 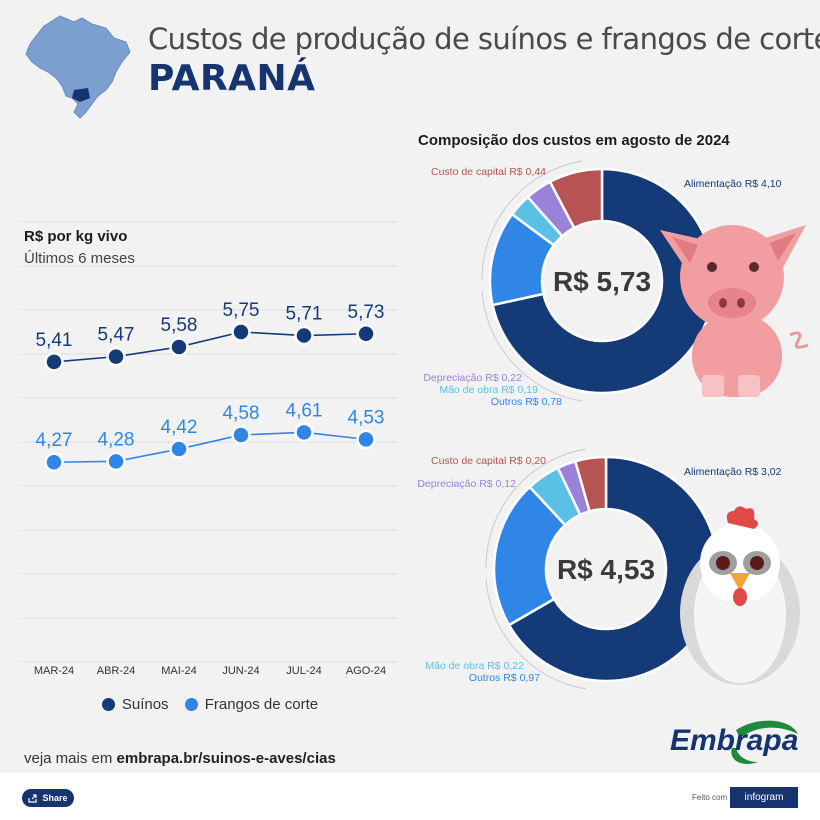 I want to click on legend-item-suinos: Suínos, so click(x=135, y=704).